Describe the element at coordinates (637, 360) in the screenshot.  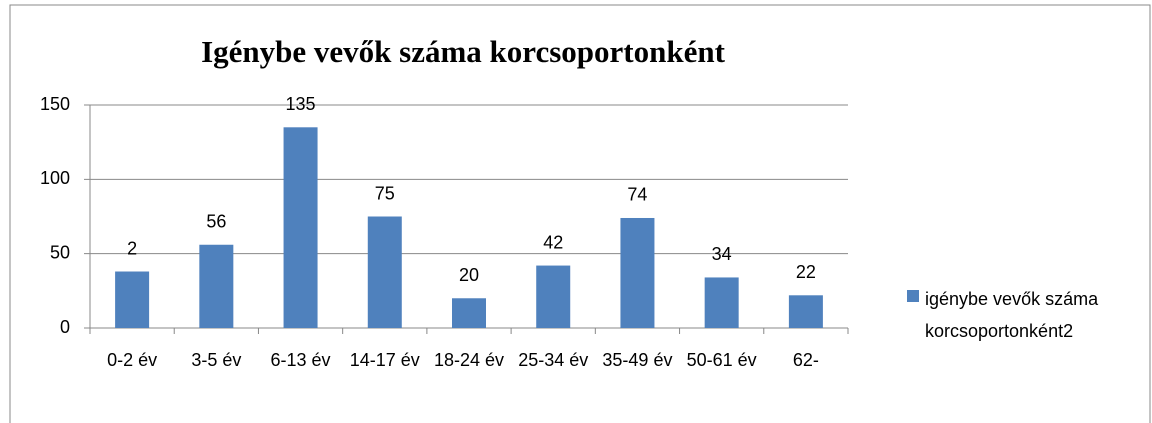
I see `x-tick-label: 35-49 év` at that location.